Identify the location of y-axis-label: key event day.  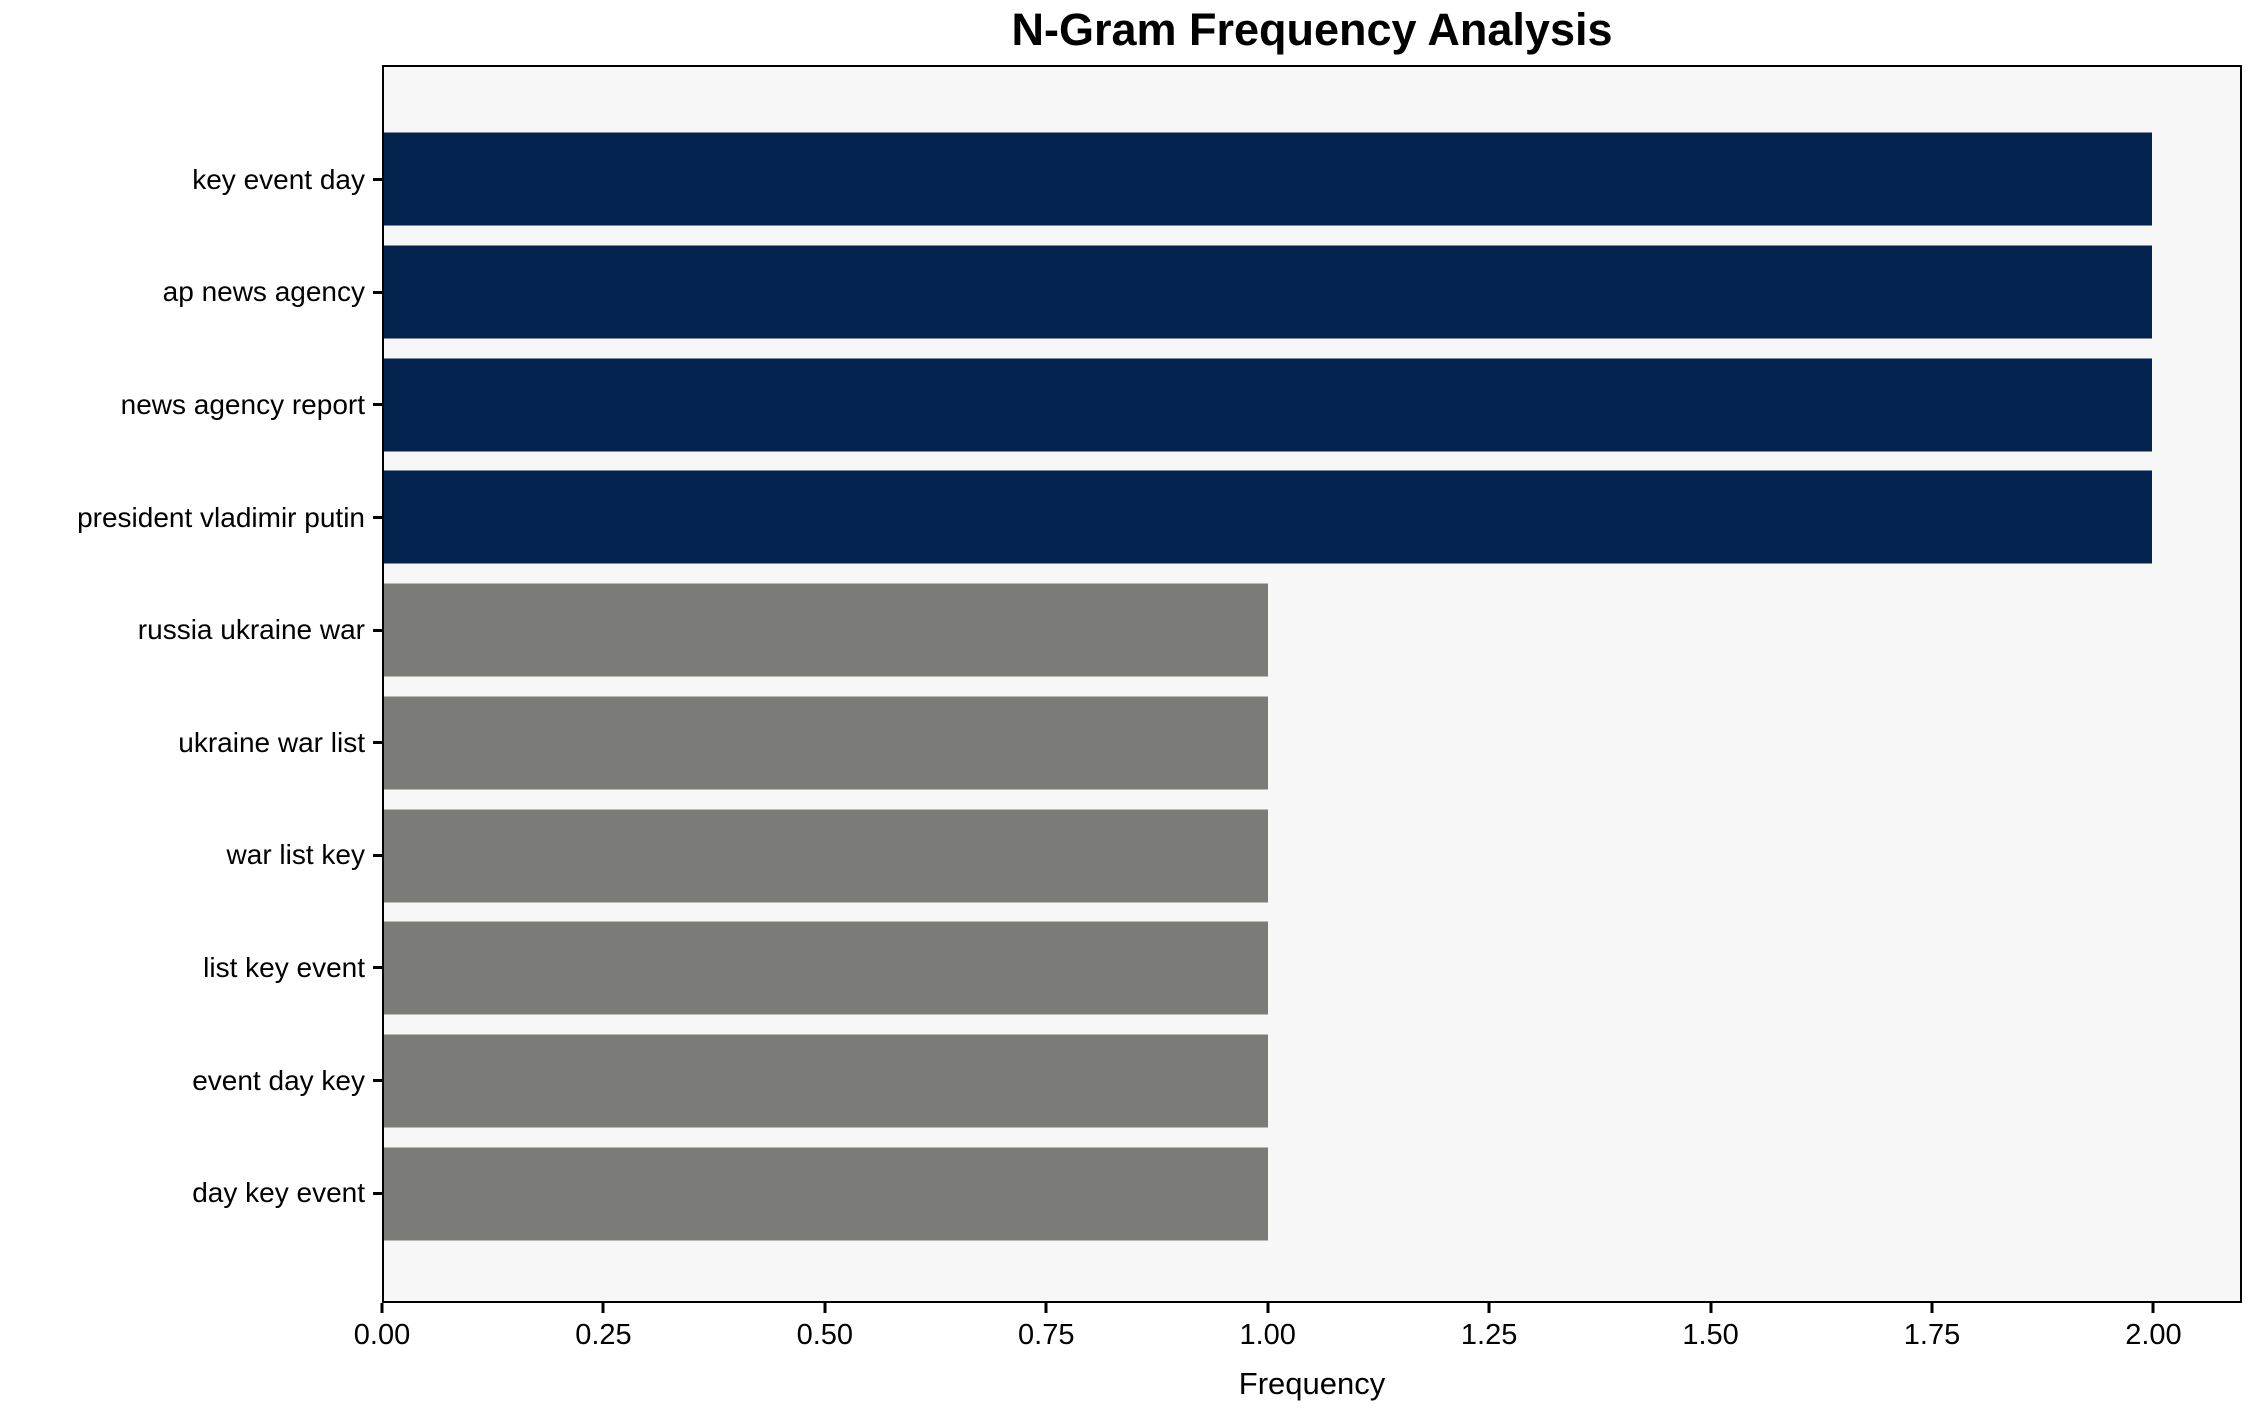
(278, 179).